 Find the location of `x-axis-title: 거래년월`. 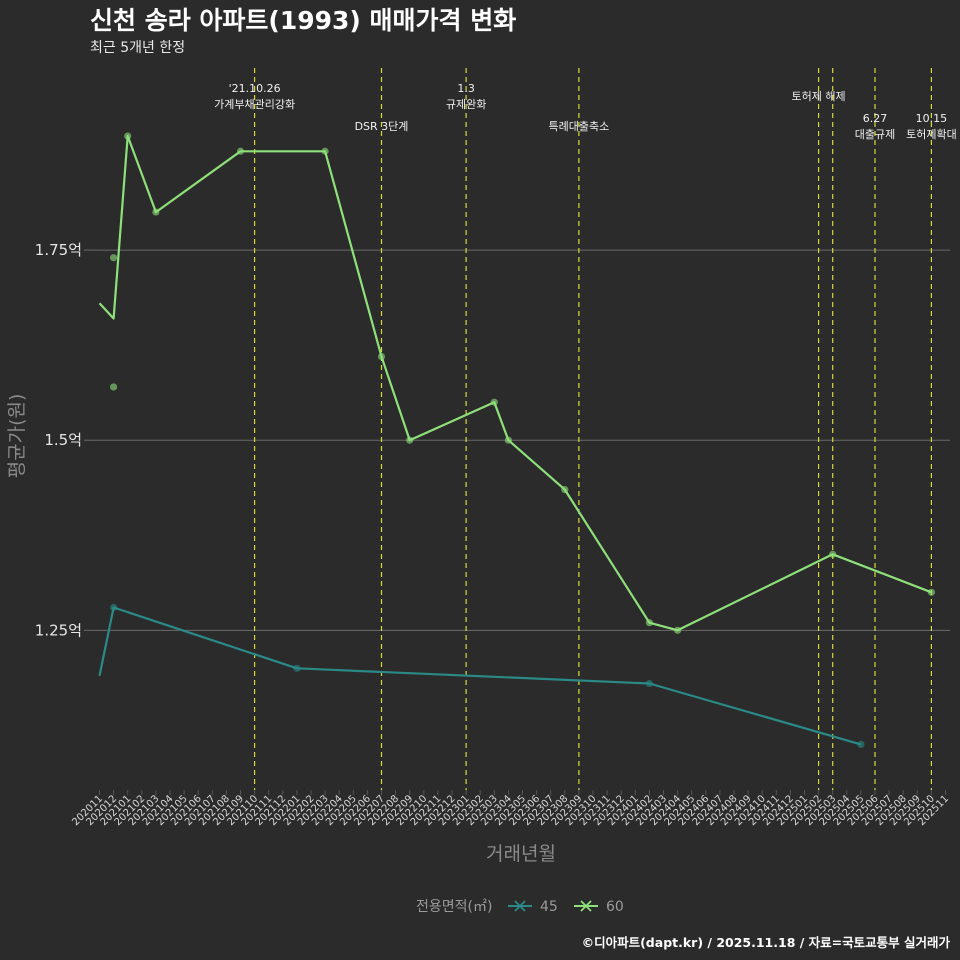

x-axis-title: 거래년월 is located at coordinates (521, 854).